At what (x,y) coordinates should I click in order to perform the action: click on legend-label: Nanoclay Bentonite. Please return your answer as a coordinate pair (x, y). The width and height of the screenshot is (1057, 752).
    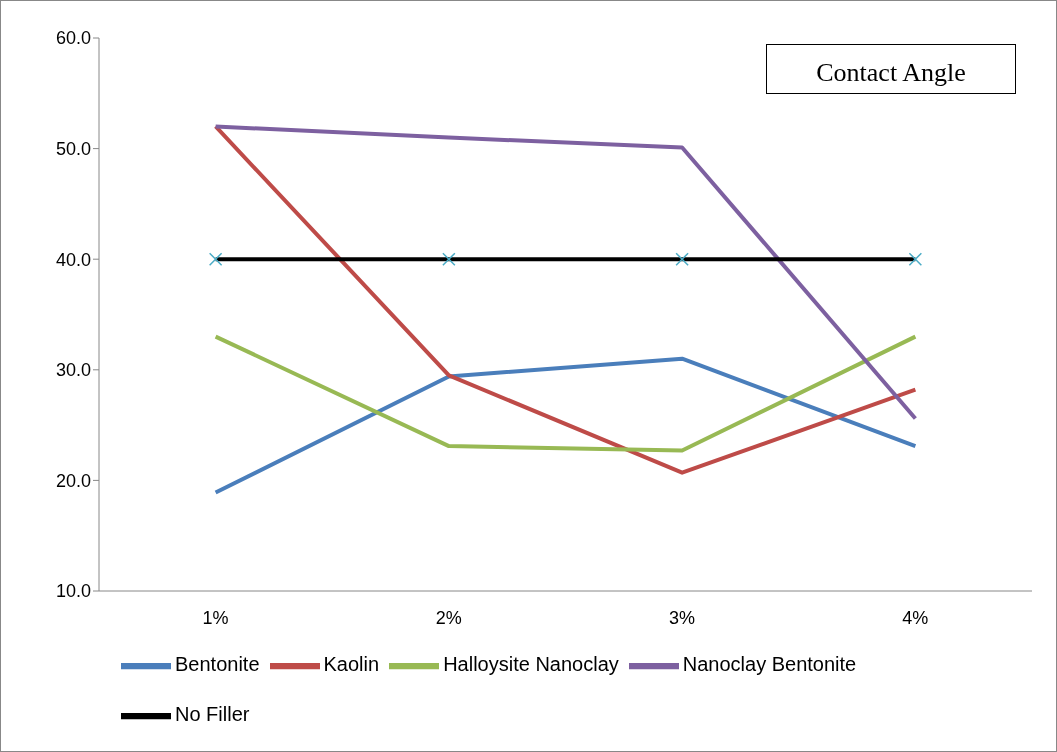
    Looking at the image, I should click on (769, 664).